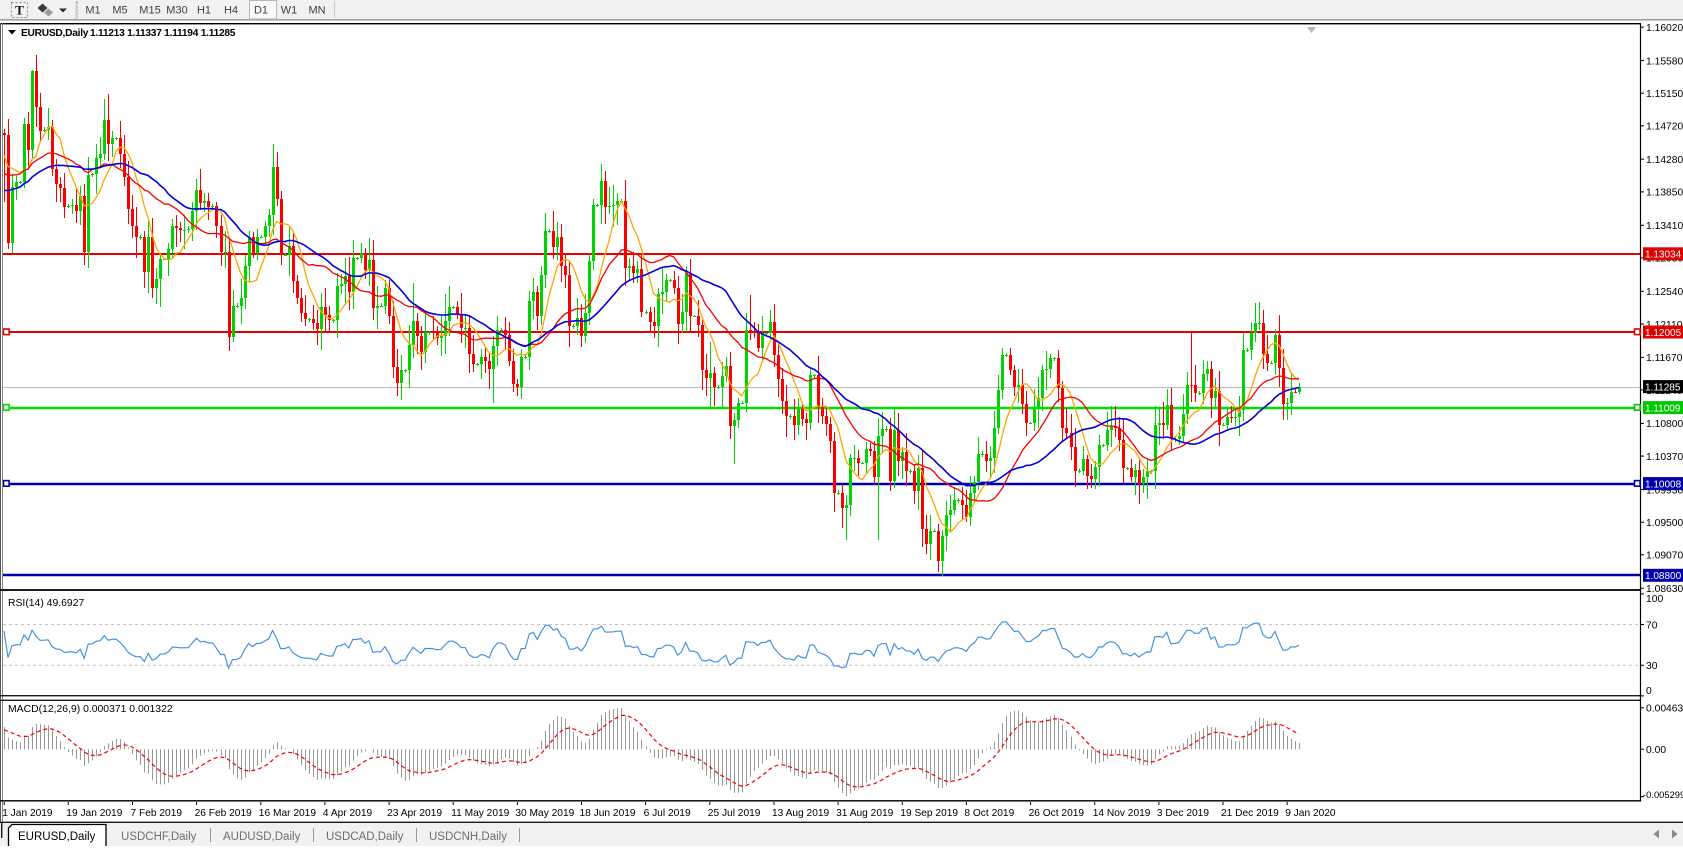 The image size is (1683, 851). What do you see at coordinates (1664, 709) in the screenshot?
I see `svg-text: 0.00463` at bounding box center [1664, 709].